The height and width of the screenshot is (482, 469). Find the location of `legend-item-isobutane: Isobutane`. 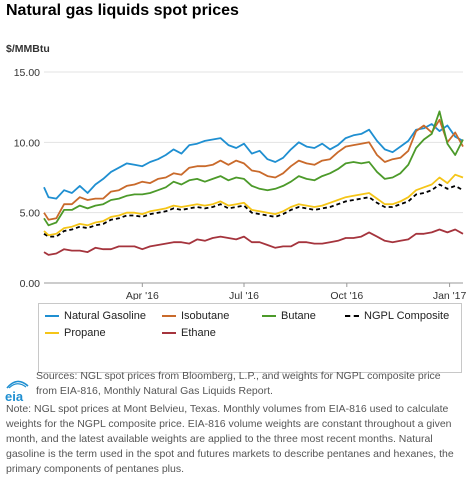

legend-item-isobutane: Isobutane is located at coordinates (195, 316).